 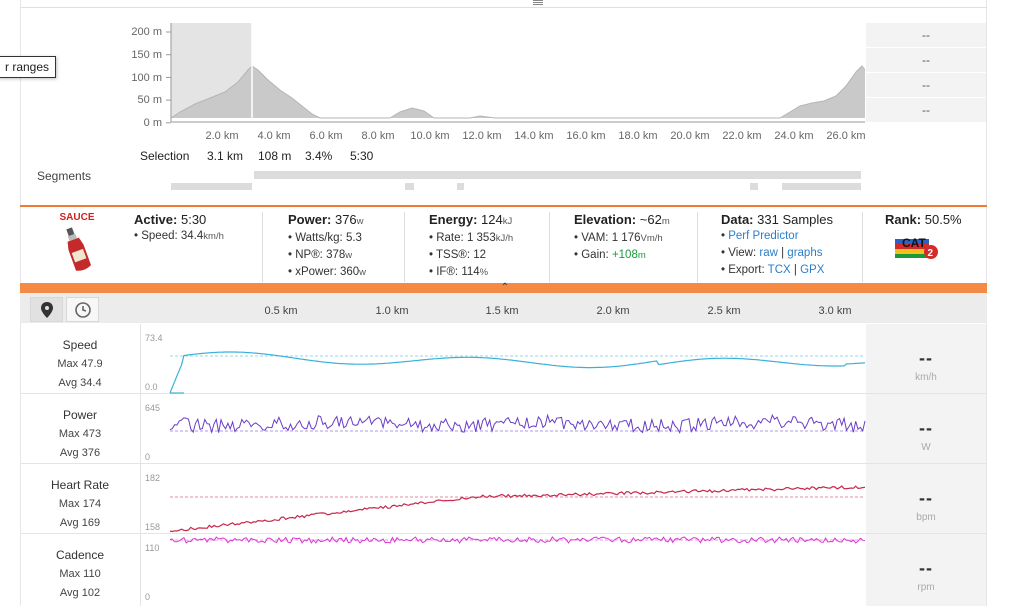 What do you see at coordinates (595, 238) in the screenshot?
I see `stat-vam-label: VAM:` at bounding box center [595, 238].